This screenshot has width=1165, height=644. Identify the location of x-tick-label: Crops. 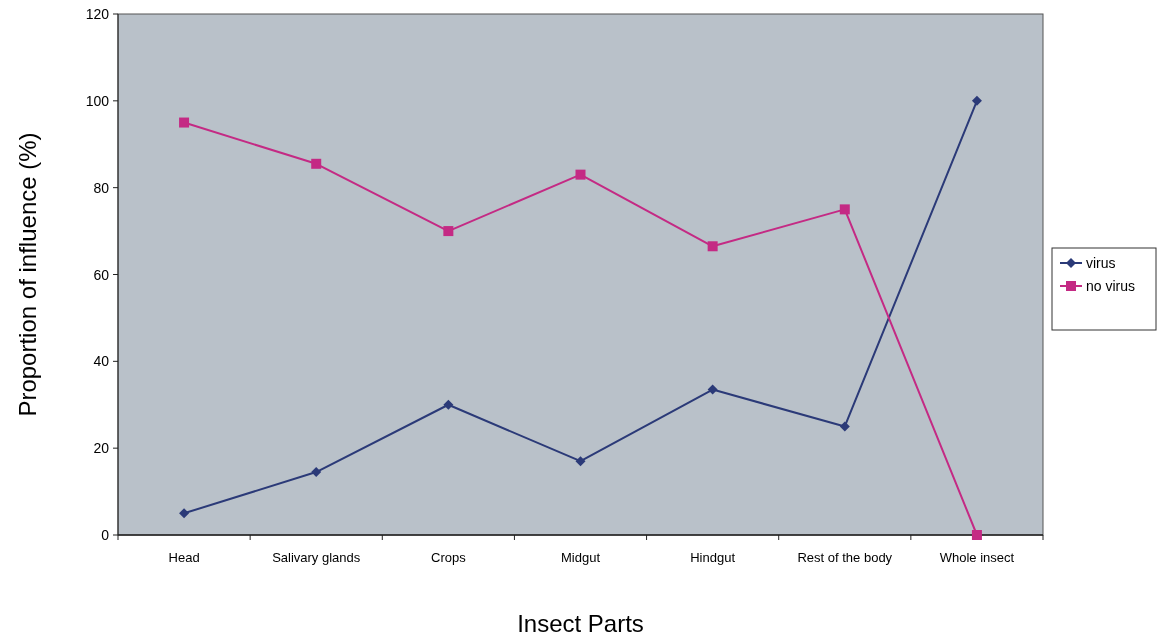
(449, 557).